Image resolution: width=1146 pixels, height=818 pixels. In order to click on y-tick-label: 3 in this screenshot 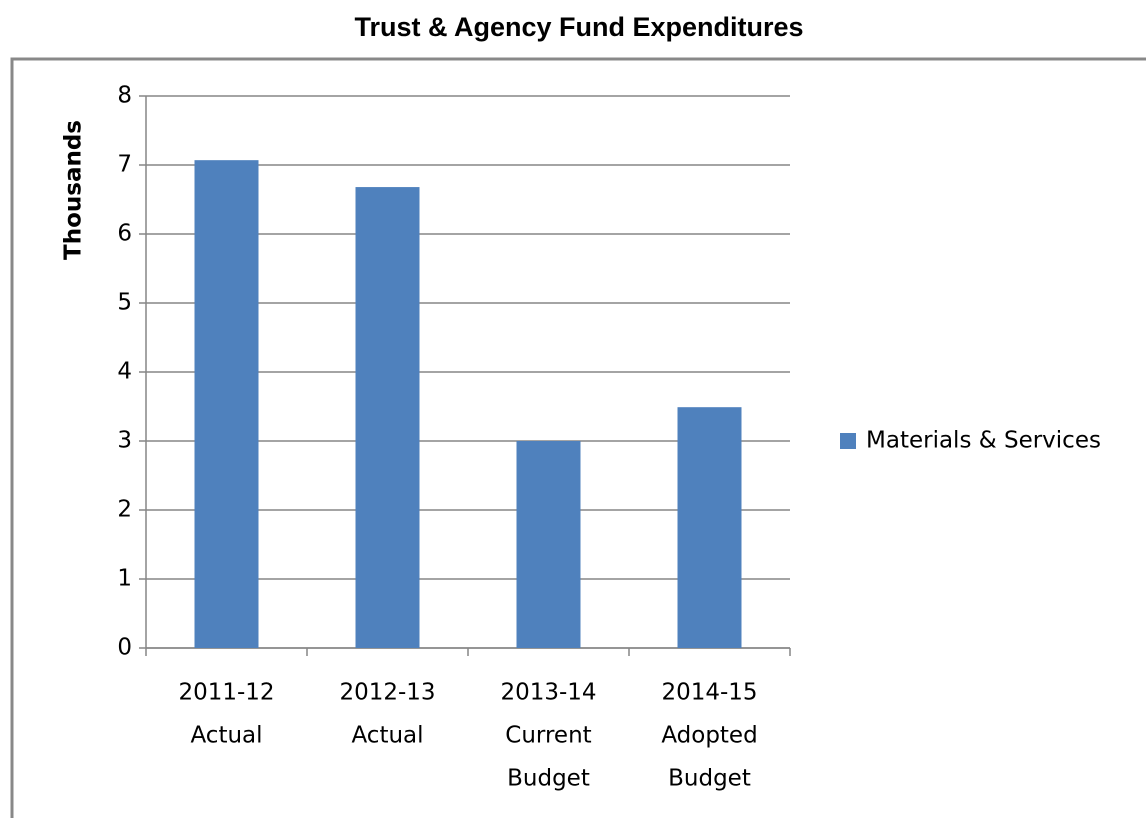, I will do `click(124, 441)`.